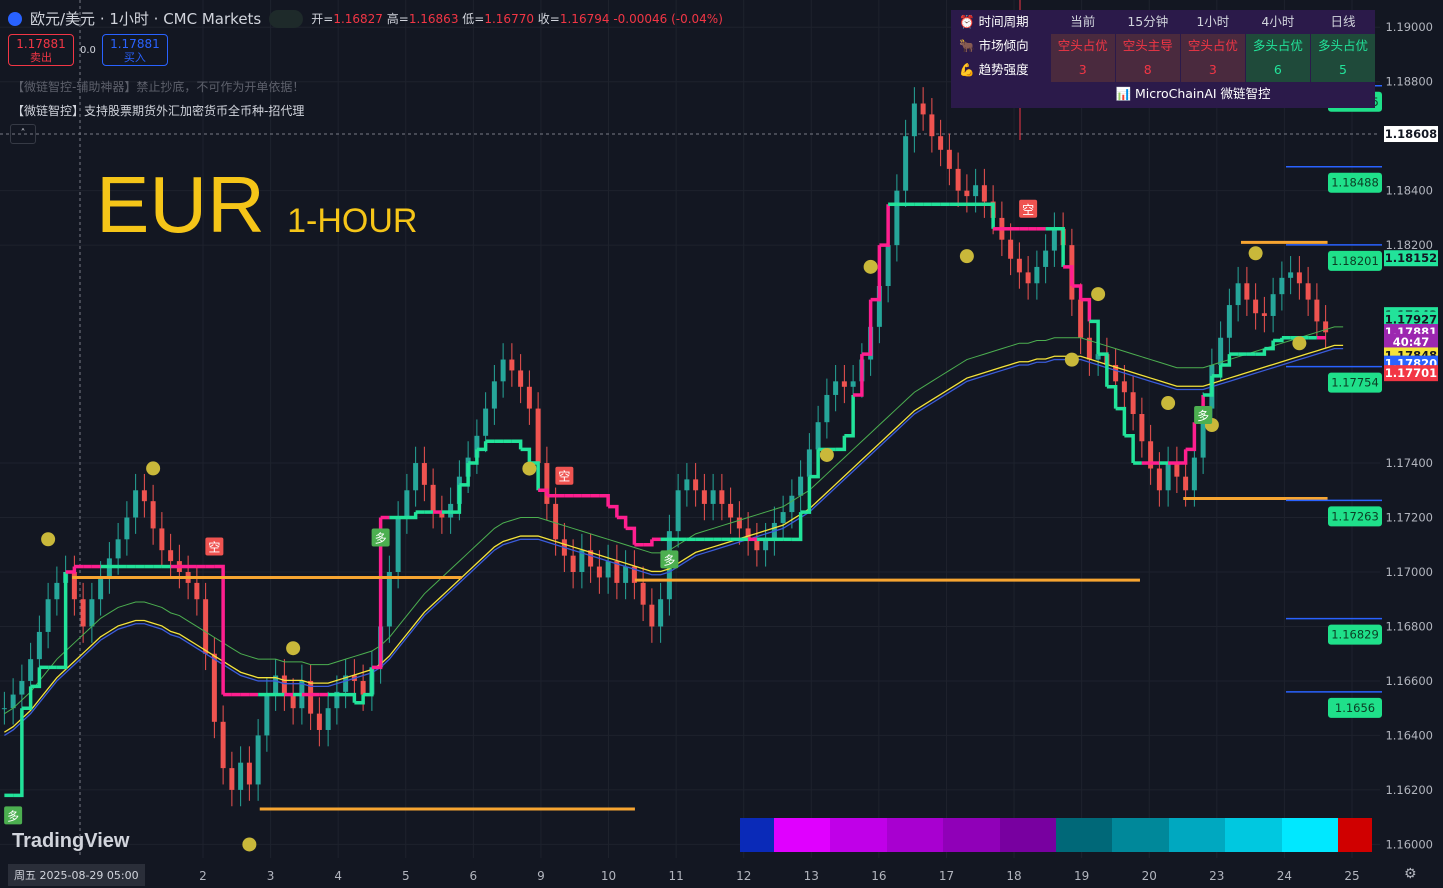 The height and width of the screenshot is (888, 1443). Describe the element at coordinates (23, 134) in the screenshot. I see `collapse-legend-button: ˄` at that location.